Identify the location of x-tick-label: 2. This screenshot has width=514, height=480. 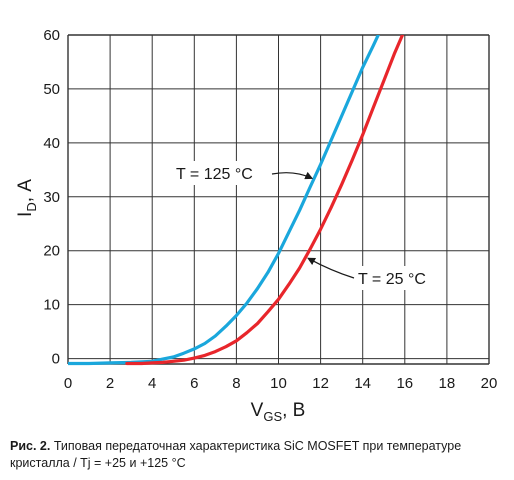
(110, 383).